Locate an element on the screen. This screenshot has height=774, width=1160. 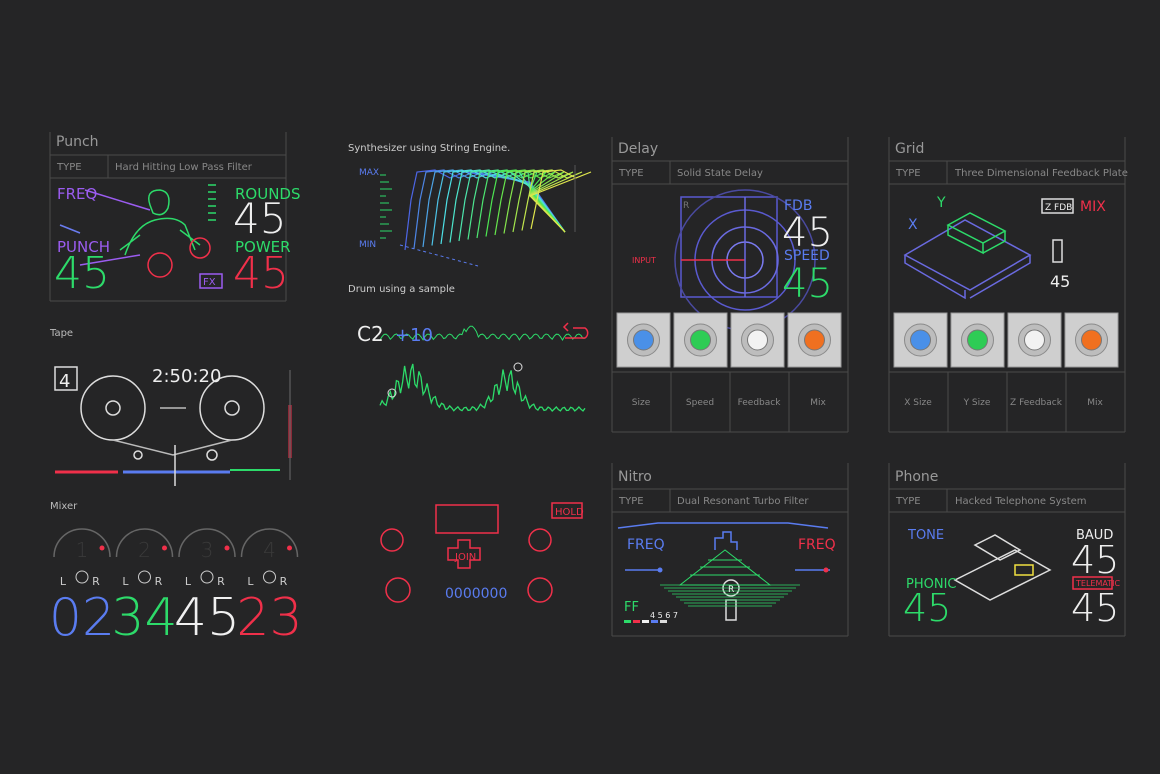
tone-label: TONE is located at coordinates (925, 535).